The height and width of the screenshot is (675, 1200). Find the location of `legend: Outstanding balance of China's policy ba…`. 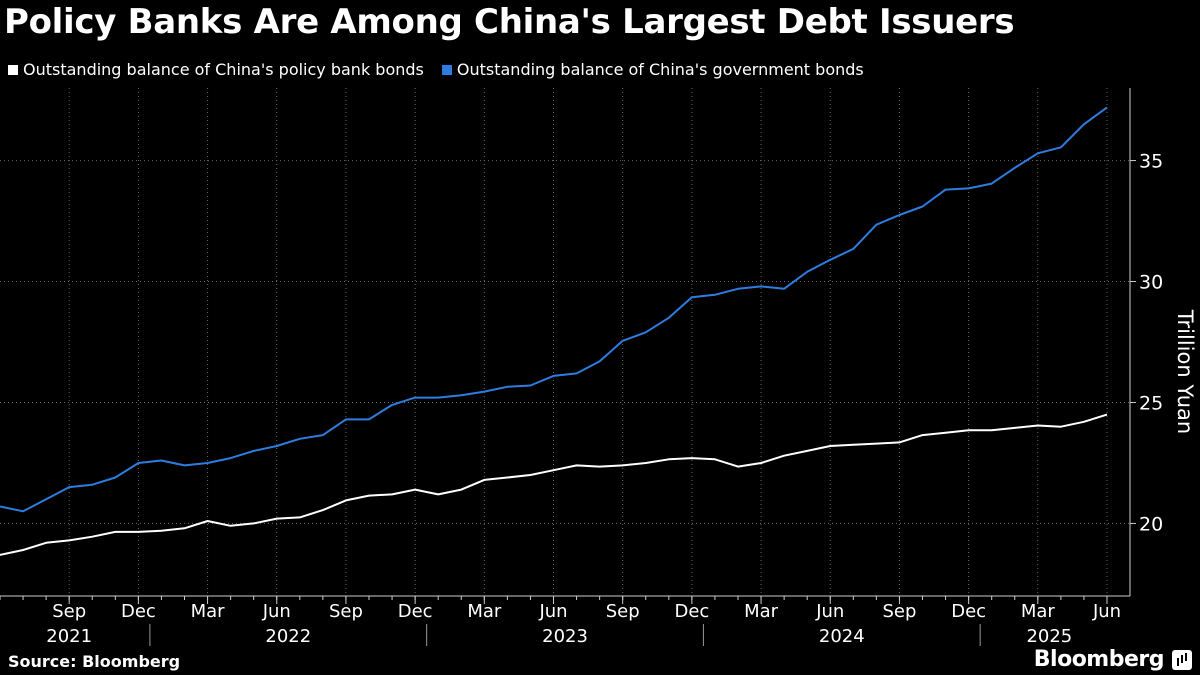

legend: Outstanding balance of China's policy ba… is located at coordinates (445, 69).